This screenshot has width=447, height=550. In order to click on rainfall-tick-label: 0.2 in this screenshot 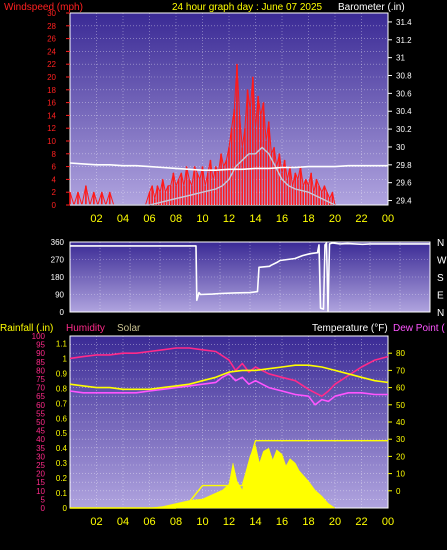, I will do `click(62, 478)`.